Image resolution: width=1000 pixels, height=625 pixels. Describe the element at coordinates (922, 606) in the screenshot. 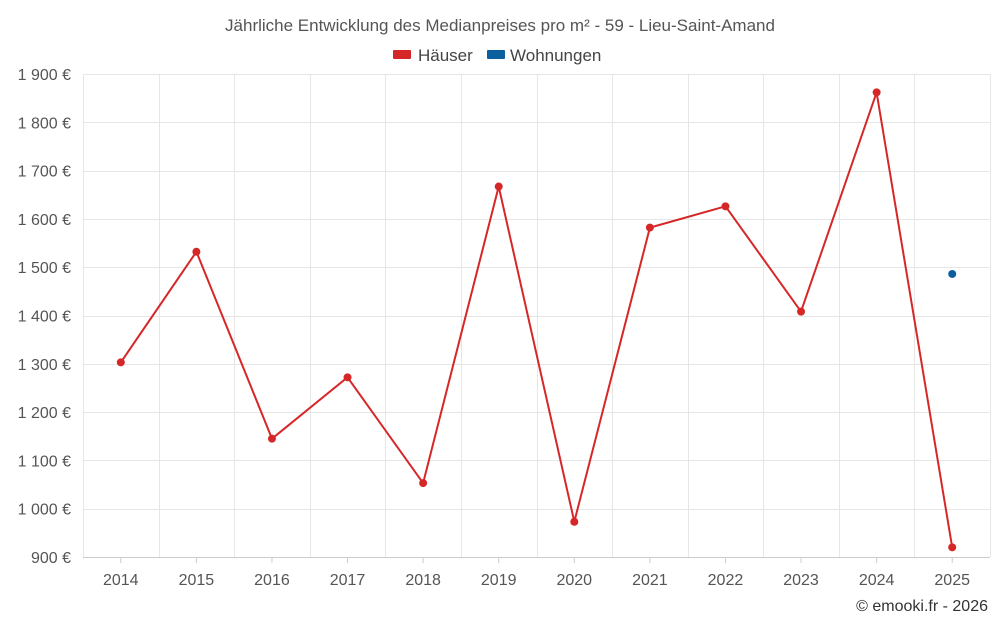

I see `copyright-credit: © emooki.fr - 2026` at that location.